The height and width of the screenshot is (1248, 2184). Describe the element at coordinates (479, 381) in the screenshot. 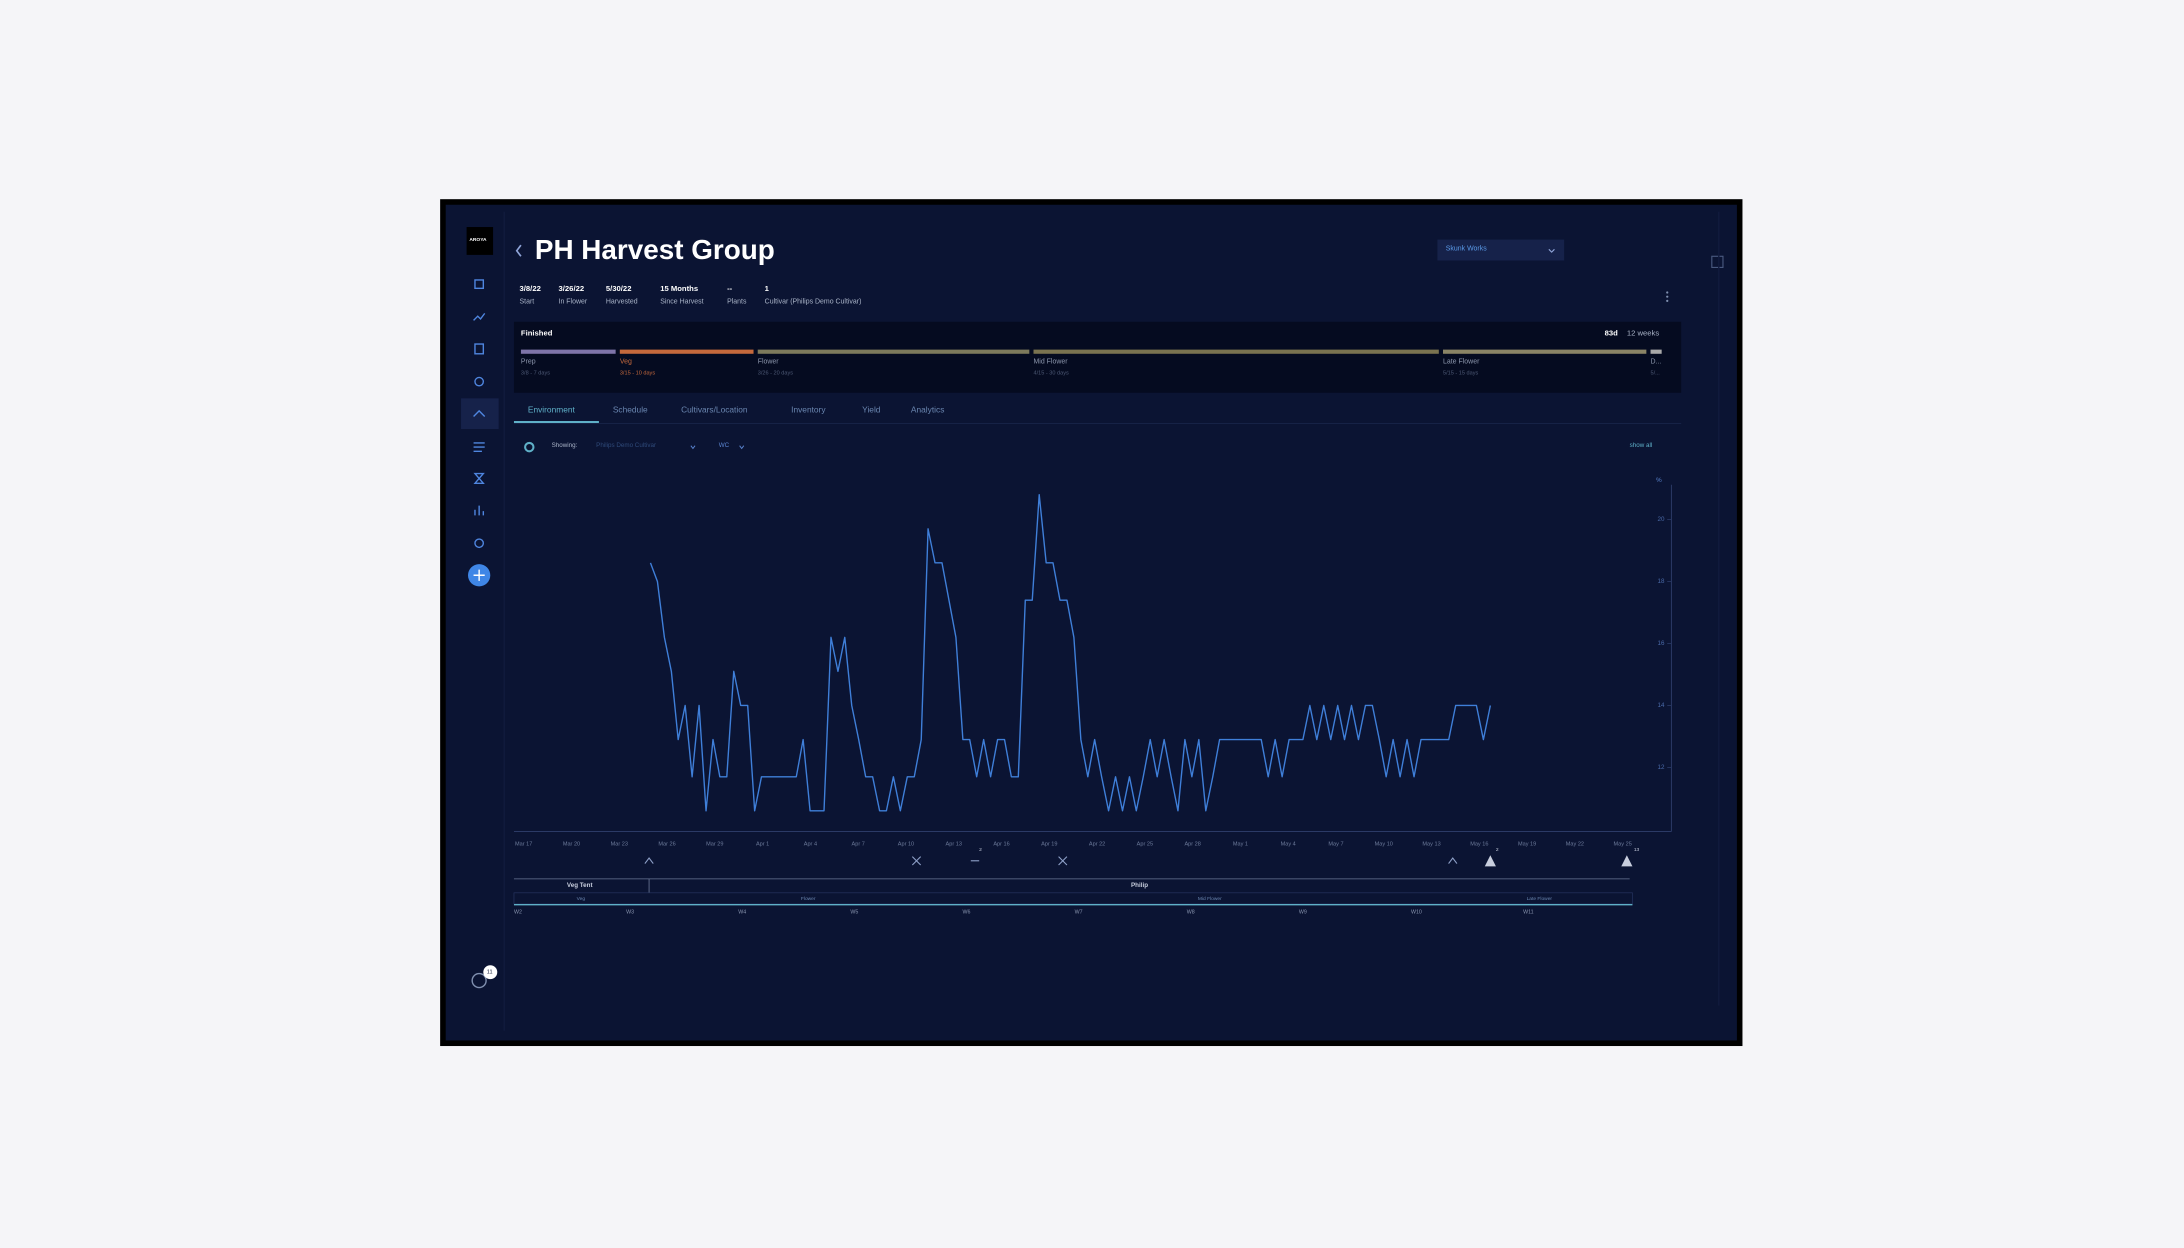

I see `icon-alerts` at that location.